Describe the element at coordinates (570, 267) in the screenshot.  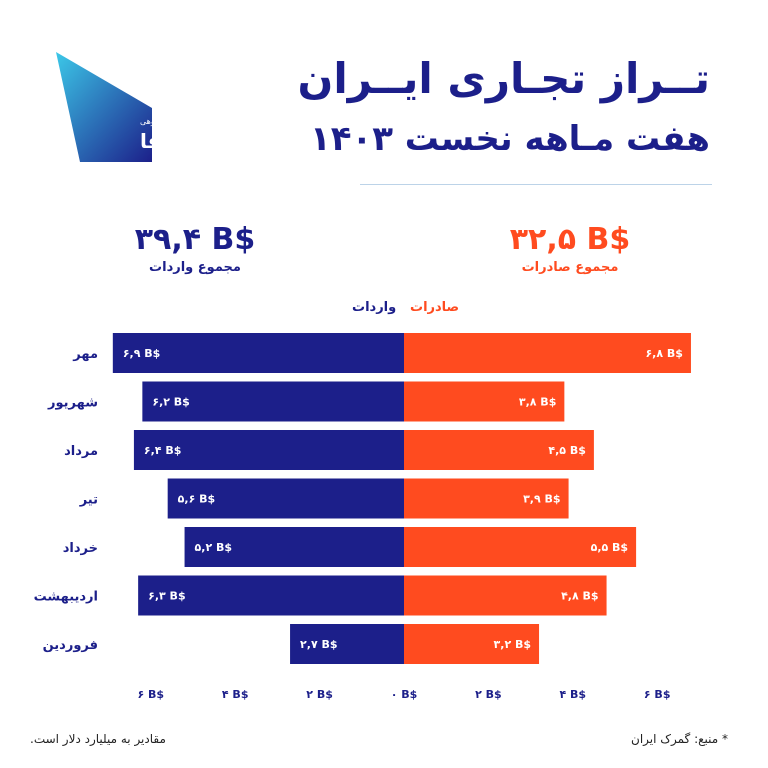
I see `exports-total-label: مجموع صادرات` at that location.